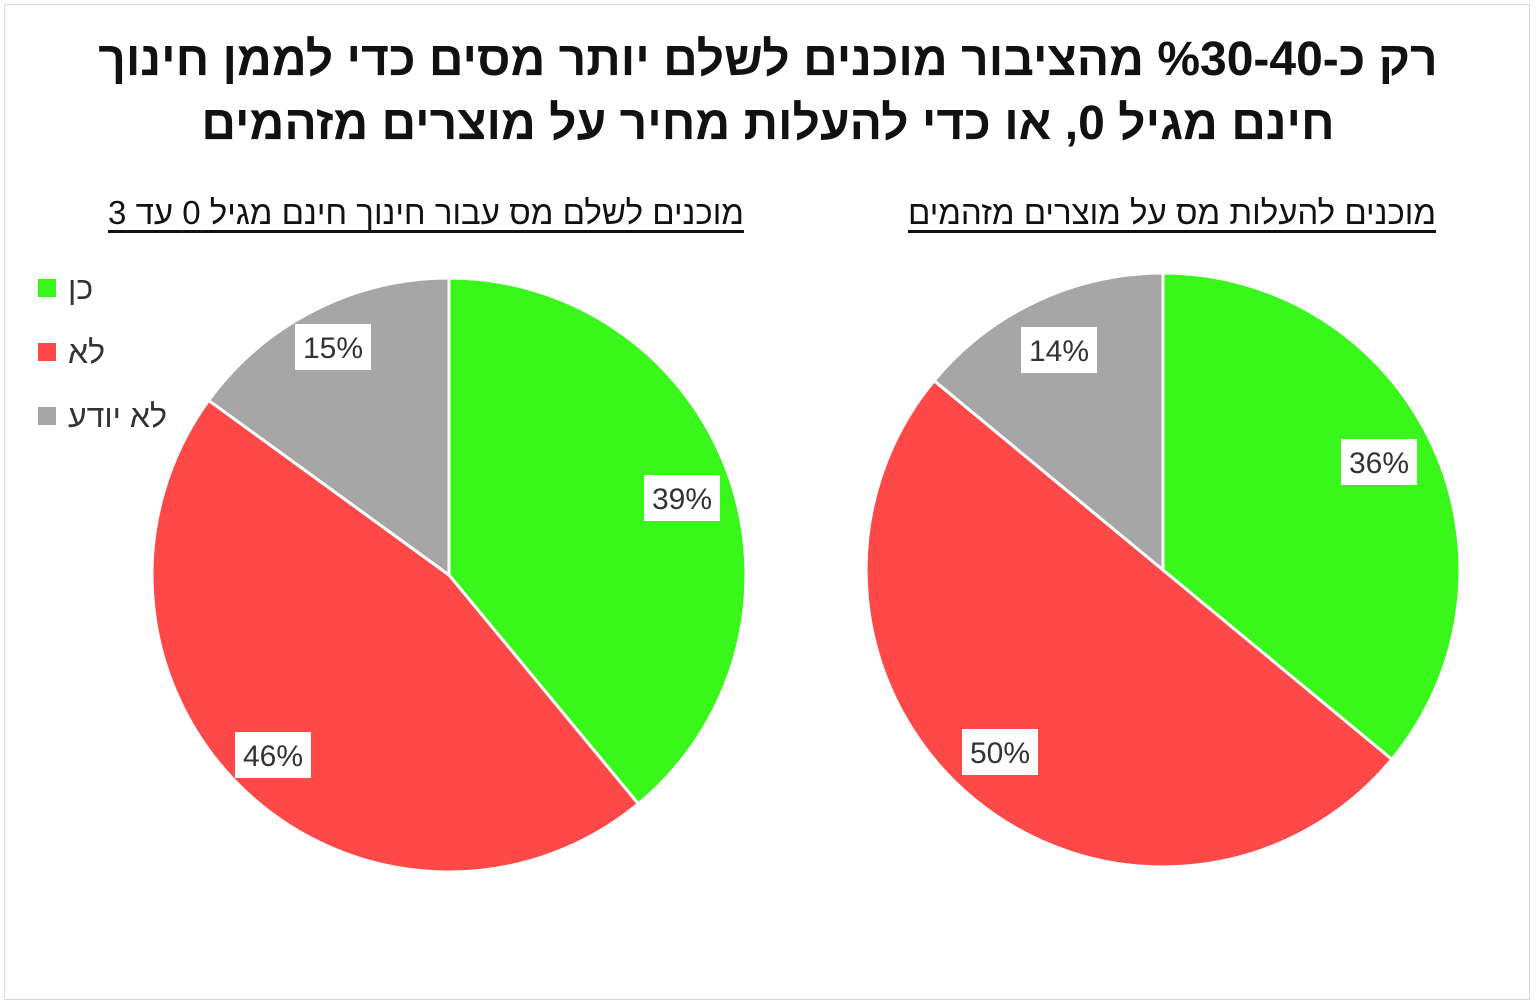 The height and width of the screenshot is (1006, 1536). I want to click on right-pie-data-label-dont-know: 14%, so click(1059, 351).